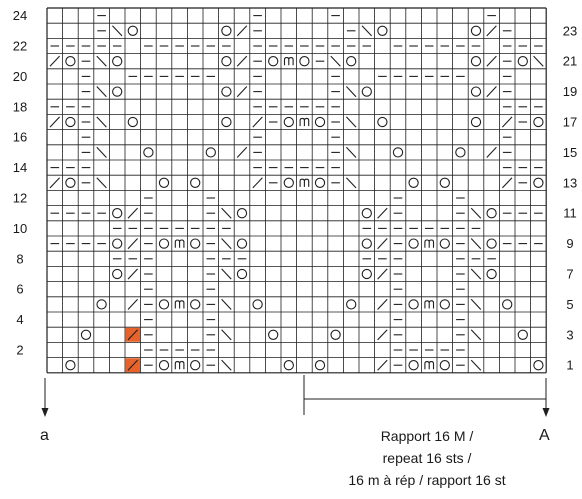 The height and width of the screenshot is (499, 582). What do you see at coordinates (570, 122) in the screenshot?
I see `row-number-right: 17` at bounding box center [570, 122].